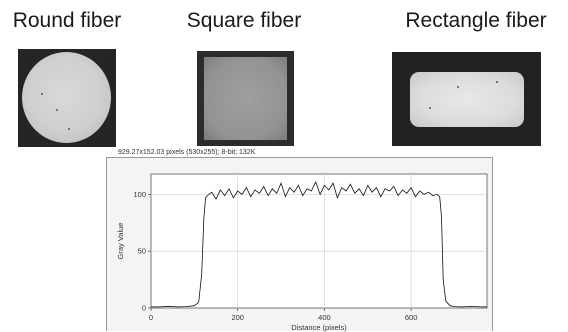  I want to click on round-fiber-core, so click(66, 97).